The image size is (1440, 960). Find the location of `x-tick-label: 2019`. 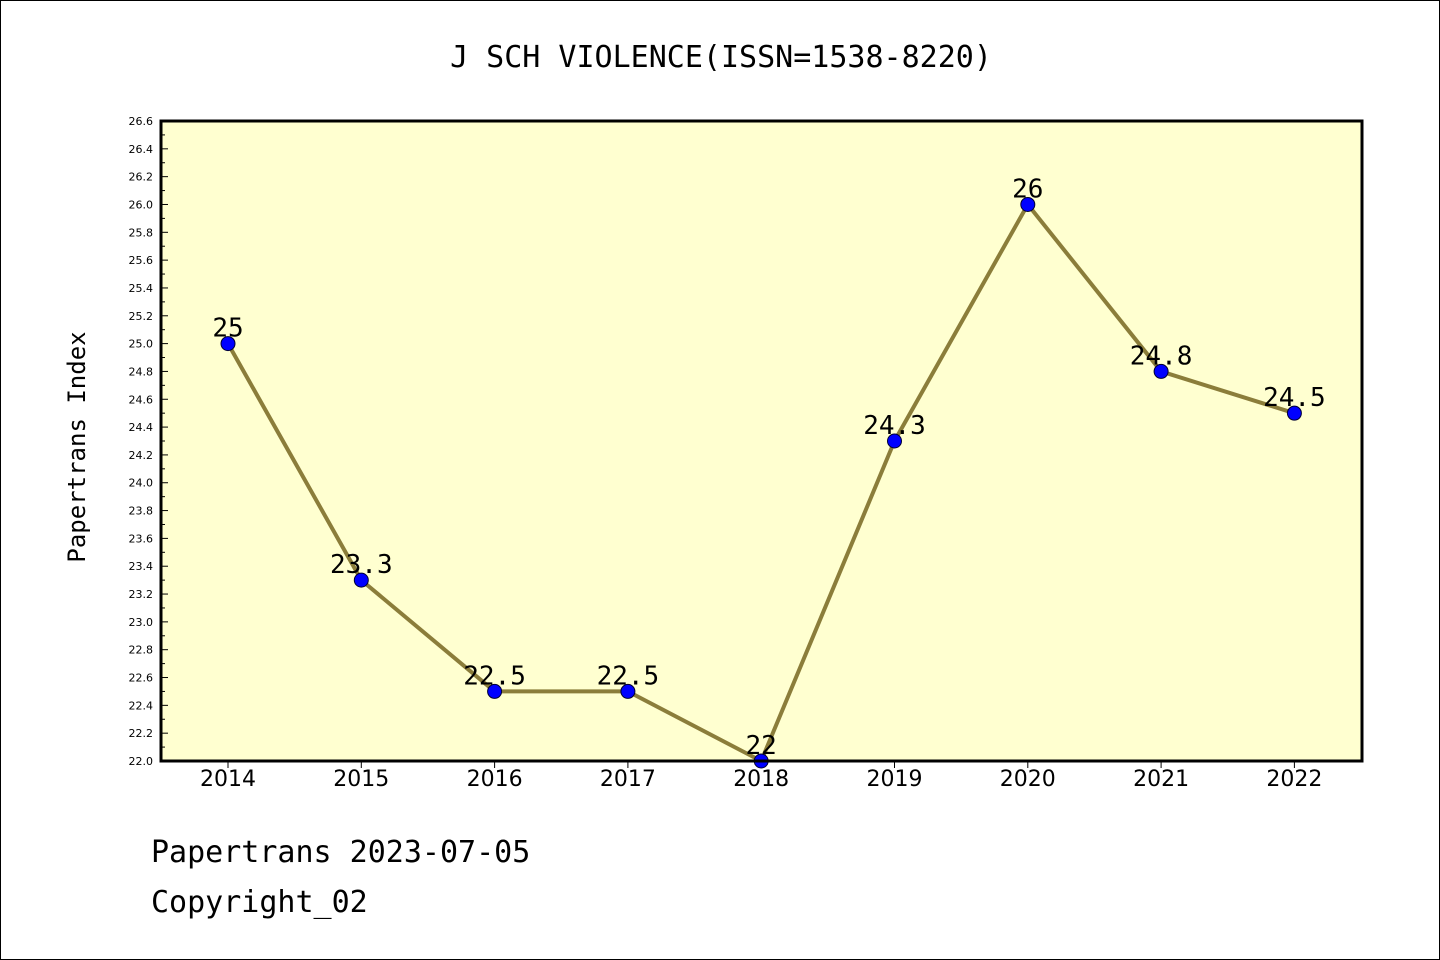

x-tick-label: 2019 is located at coordinates (895, 779).